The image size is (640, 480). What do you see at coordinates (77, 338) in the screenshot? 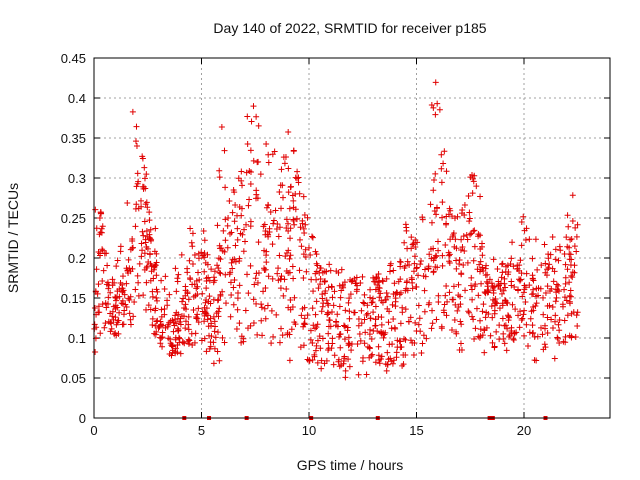
I see `y-tick-label: 0.1` at bounding box center [77, 338].